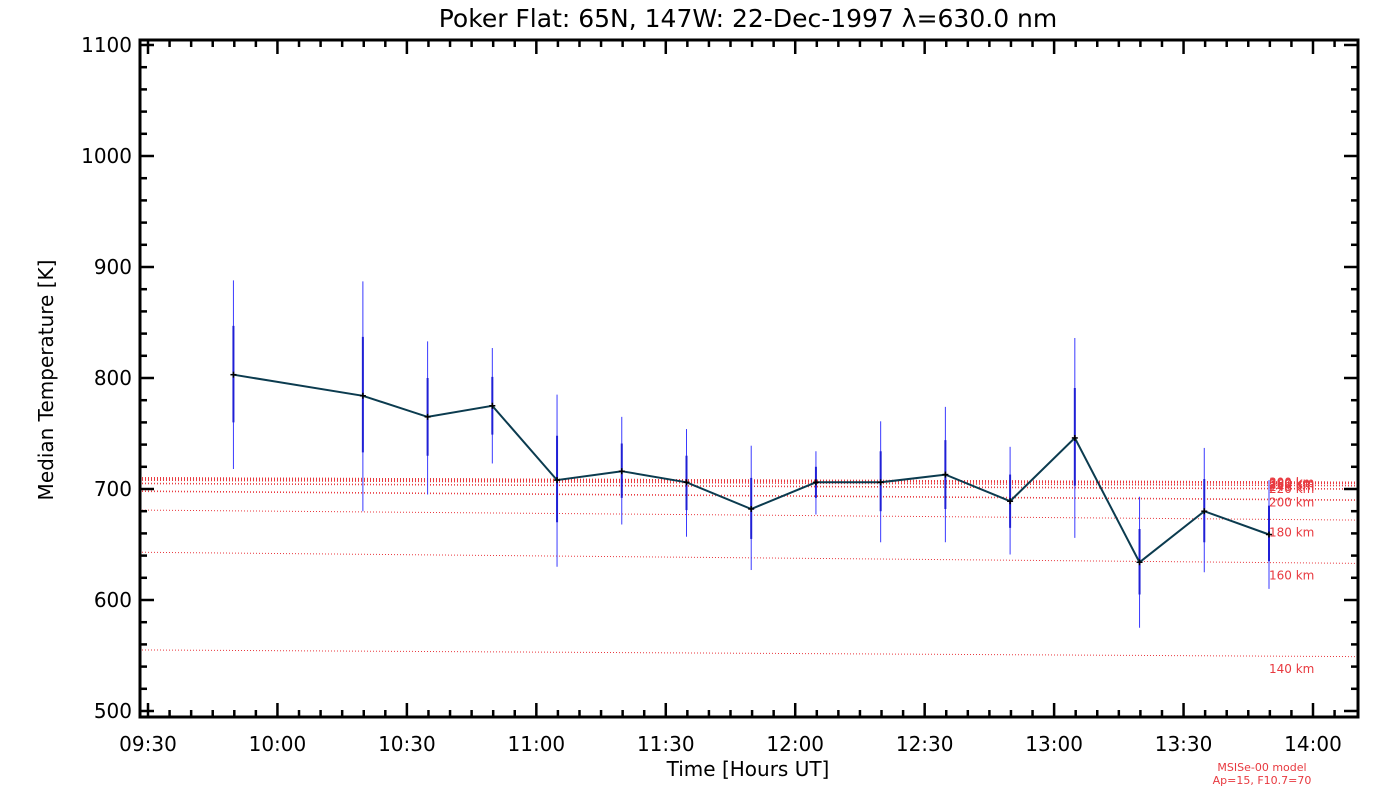 The height and width of the screenshot is (800, 1400). I want to click on y-tick-label: 900, so click(113, 267).